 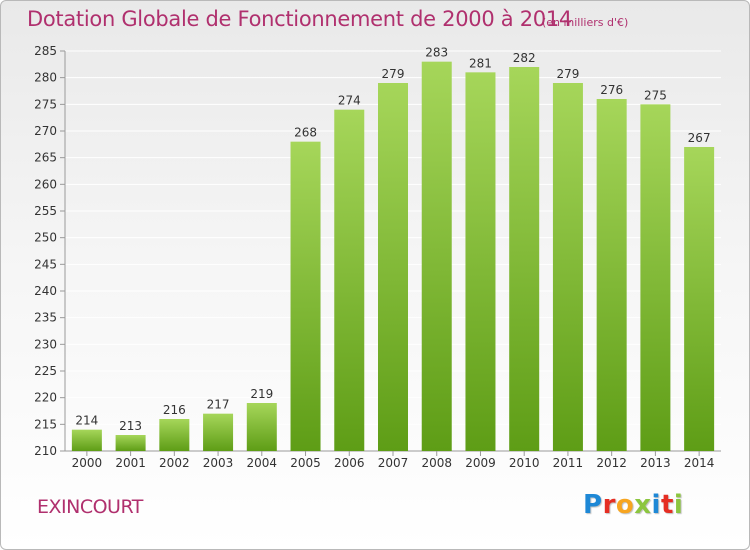 I want to click on data-label: 282, so click(x=524, y=58).